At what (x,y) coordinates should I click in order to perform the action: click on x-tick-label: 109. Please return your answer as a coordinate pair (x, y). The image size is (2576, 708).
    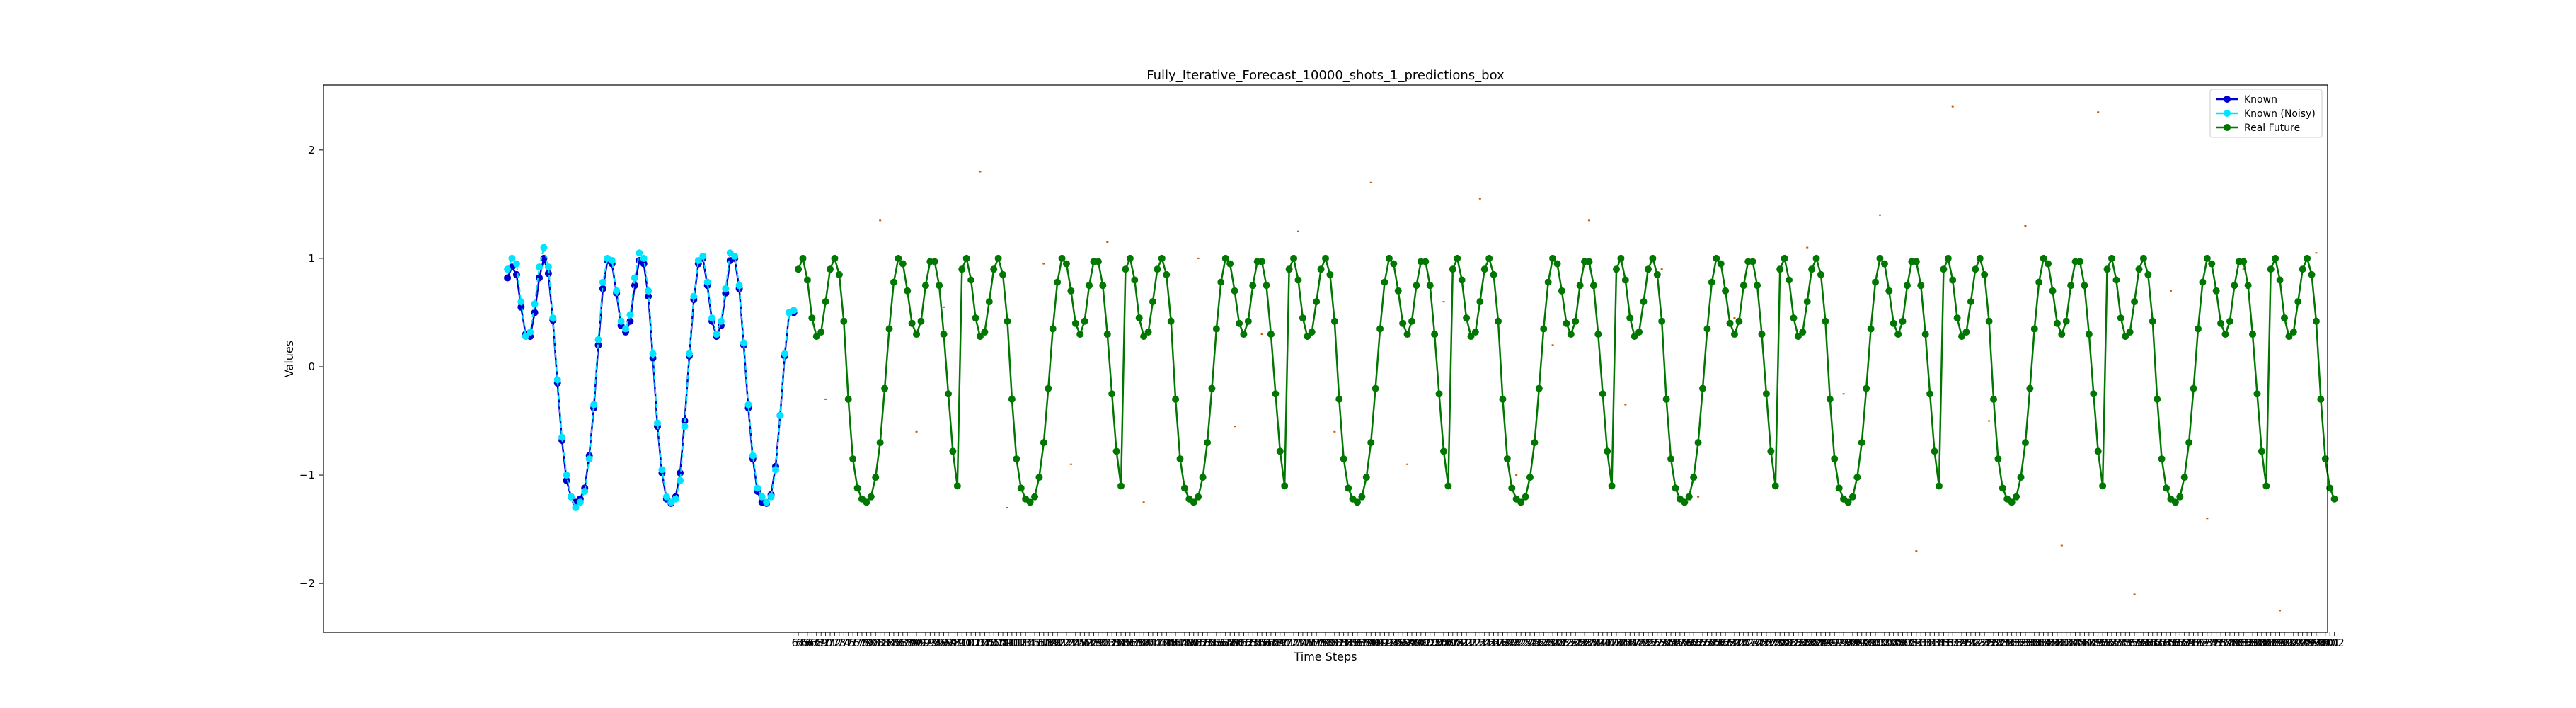
    Looking at the image, I should click on (1003, 642).